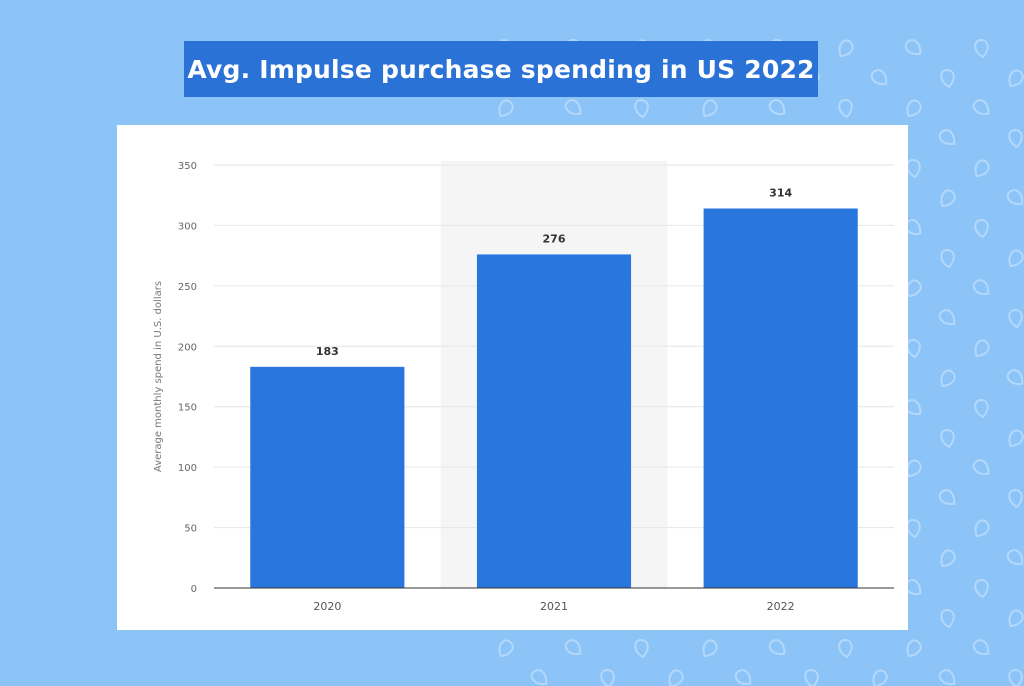  What do you see at coordinates (187, 468) in the screenshot?
I see `y-tick-label: 100` at bounding box center [187, 468].